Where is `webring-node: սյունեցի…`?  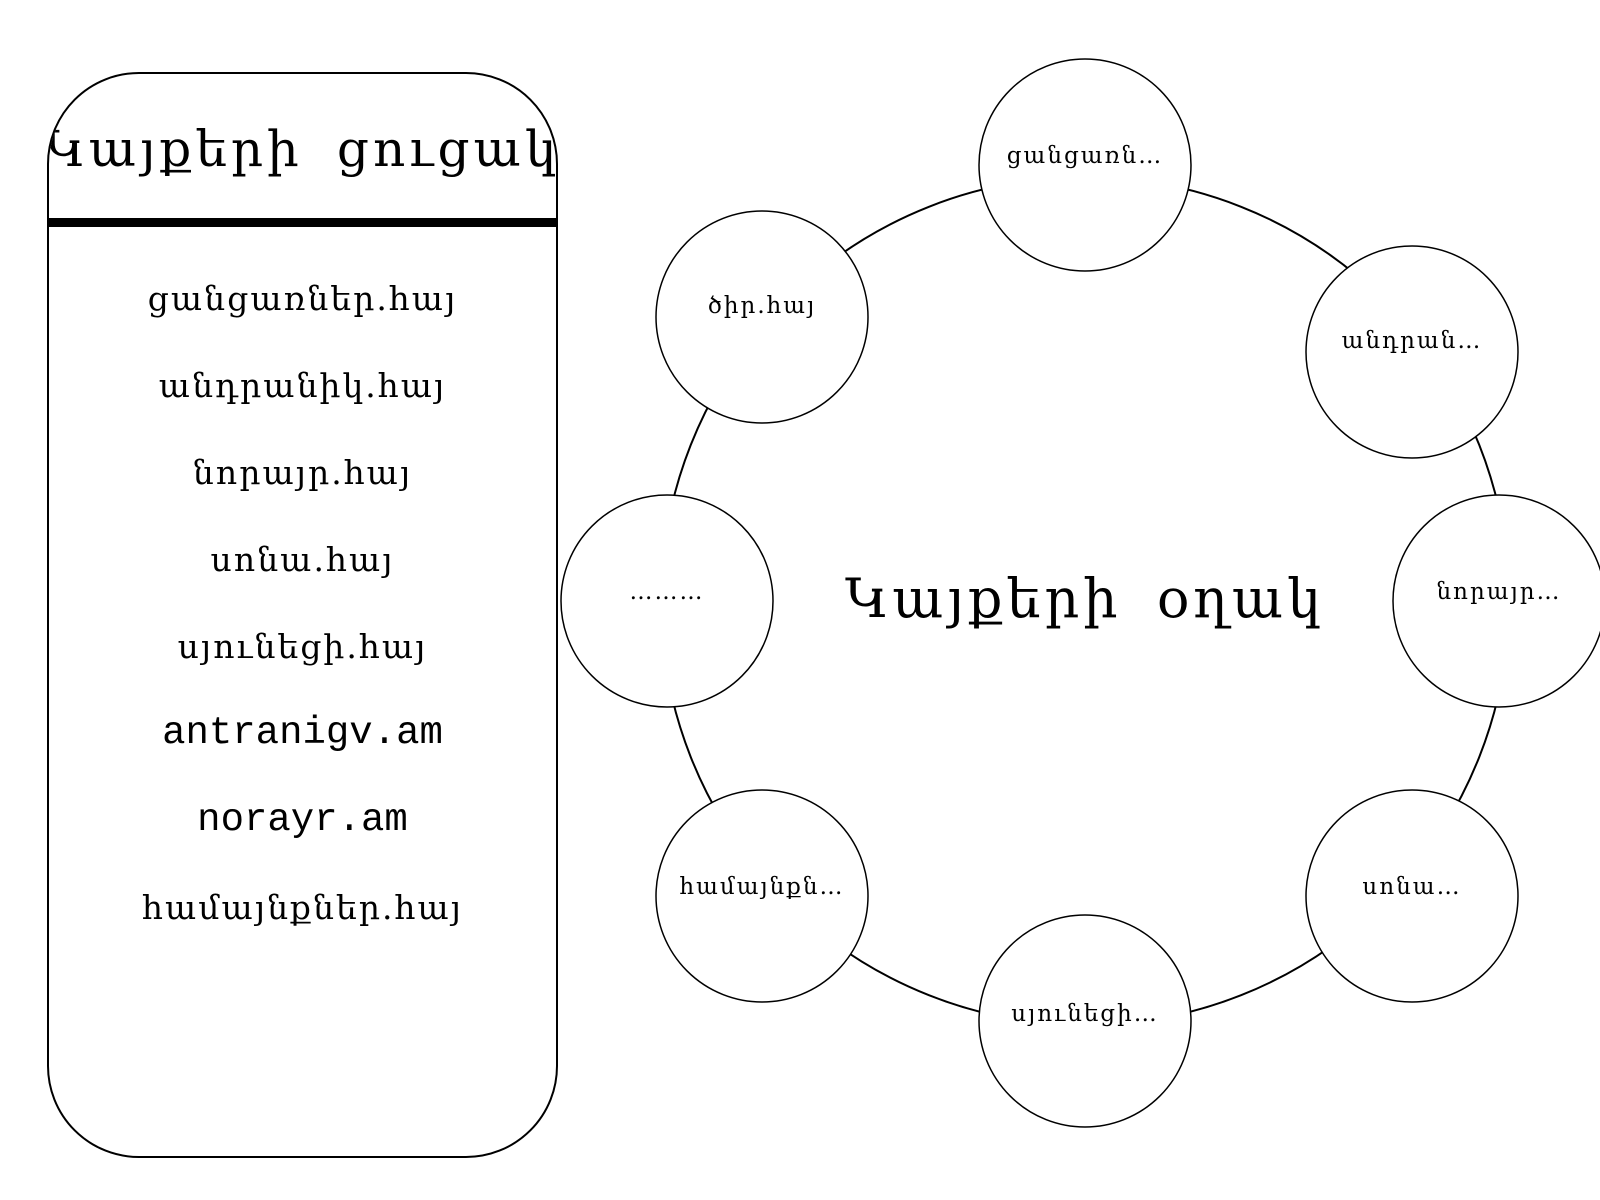
webring-node: սյունեցի… is located at coordinates (1085, 1021).